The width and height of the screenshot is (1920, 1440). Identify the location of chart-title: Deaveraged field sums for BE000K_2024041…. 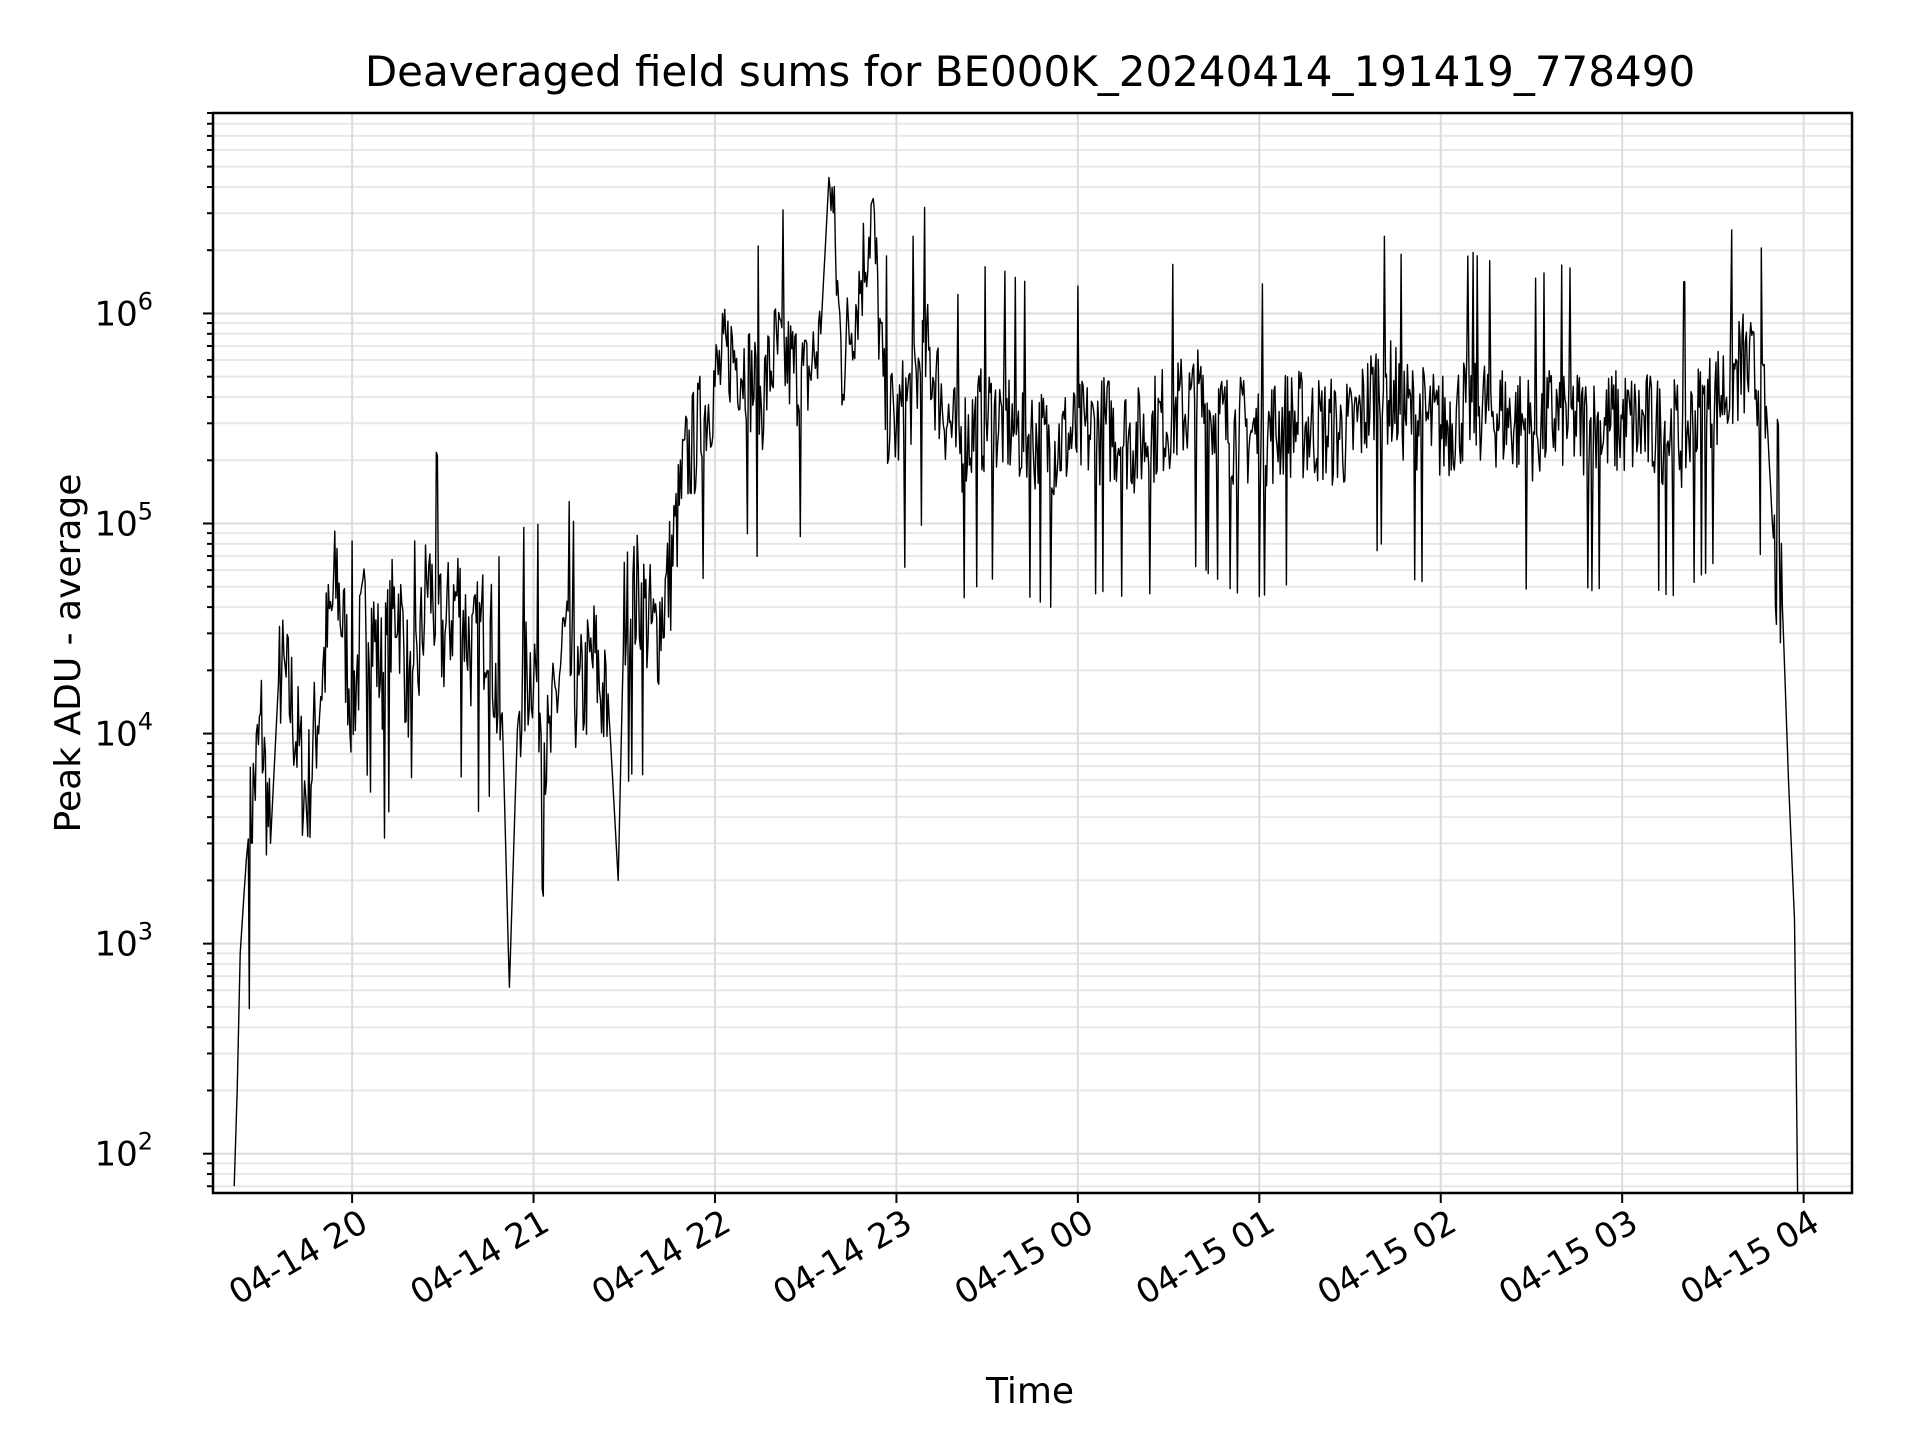
(1030, 71).